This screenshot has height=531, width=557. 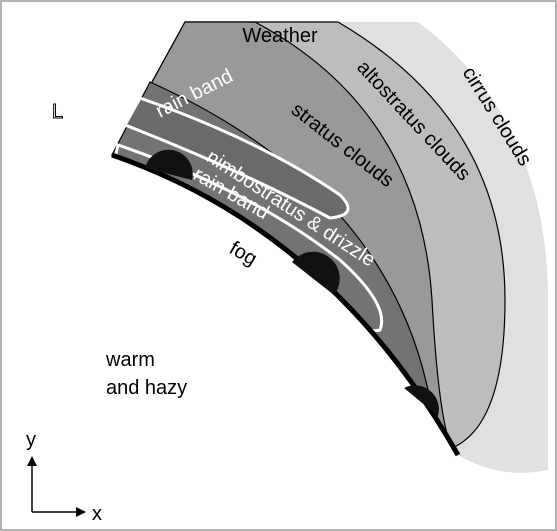 What do you see at coordinates (81, 512) in the screenshot?
I see `x-arrow` at bounding box center [81, 512].